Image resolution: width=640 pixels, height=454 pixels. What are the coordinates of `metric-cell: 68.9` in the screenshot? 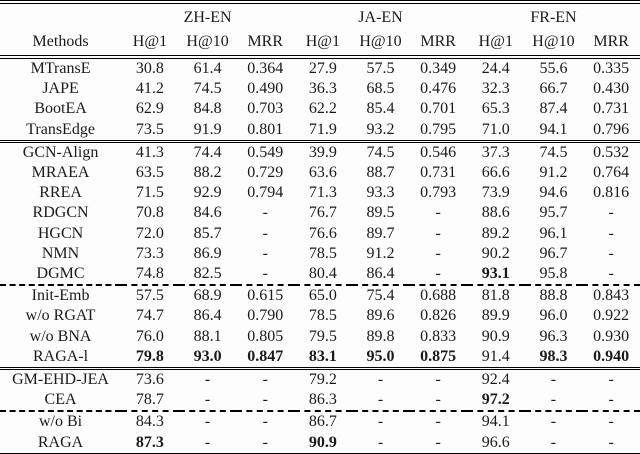 It's located at (207, 296).